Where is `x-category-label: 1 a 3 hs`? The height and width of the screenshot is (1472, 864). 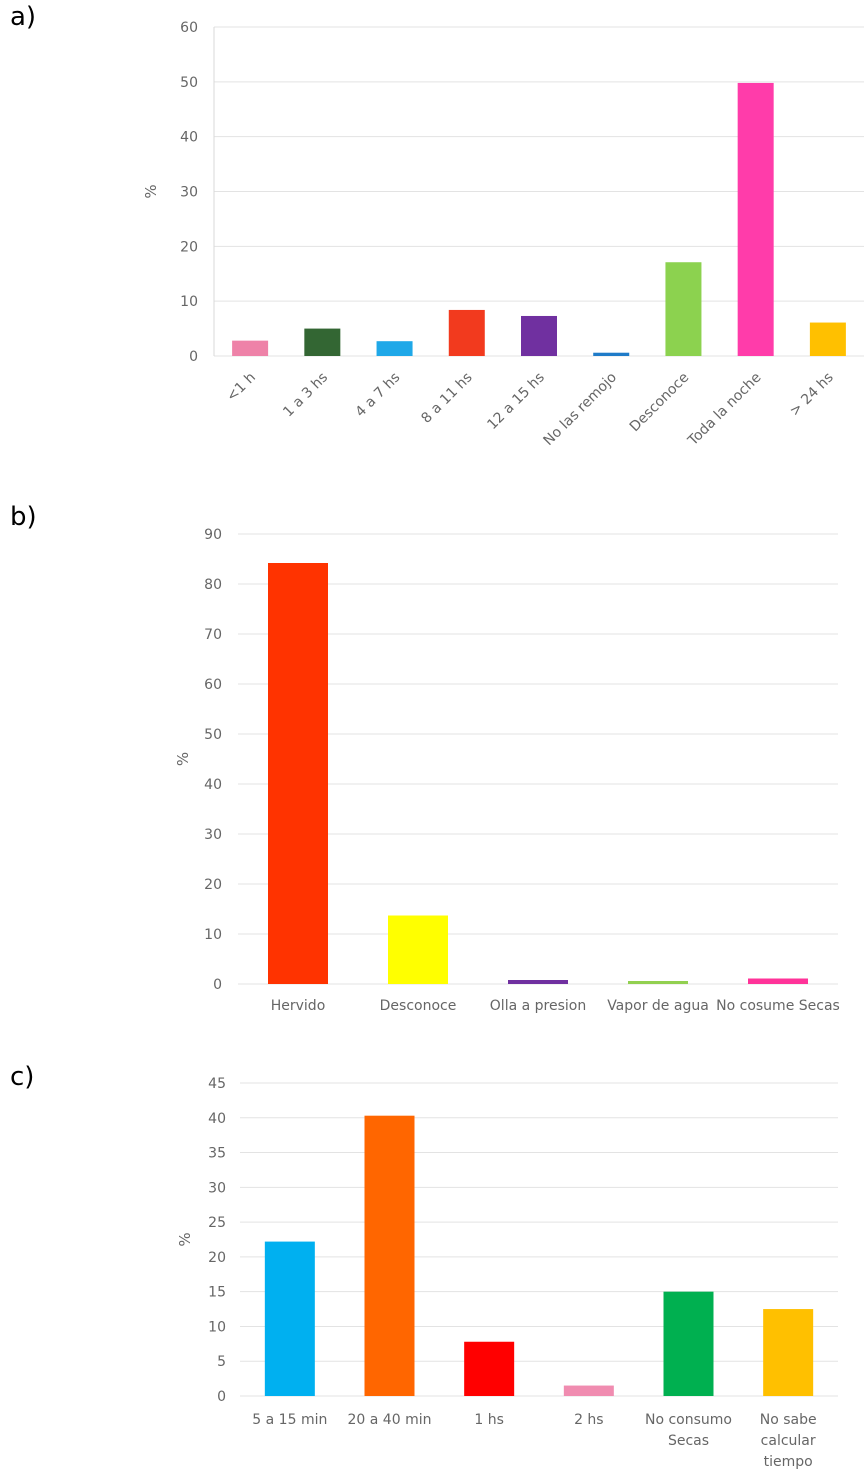
x-category-label: 1 a 3 hs is located at coordinates (305, 395).